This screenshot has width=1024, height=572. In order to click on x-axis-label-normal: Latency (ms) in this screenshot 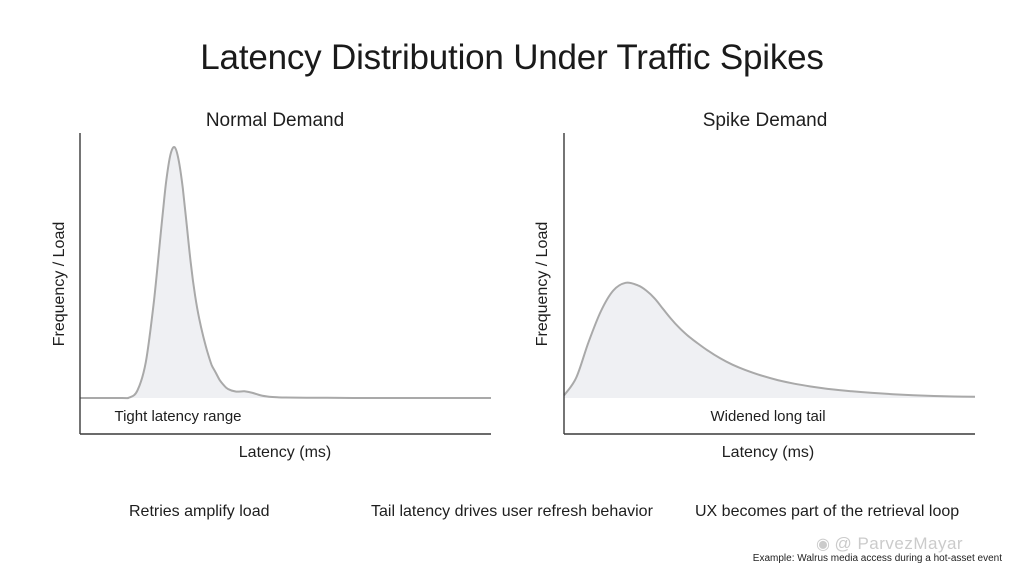, I will do `click(285, 452)`.